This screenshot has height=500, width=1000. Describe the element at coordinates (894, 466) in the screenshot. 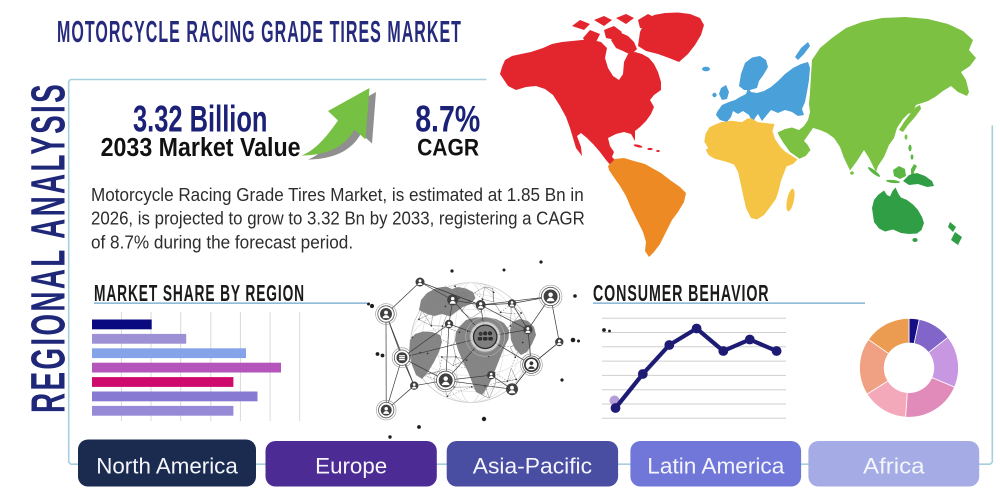

I see `svg-text: Africa` at that location.